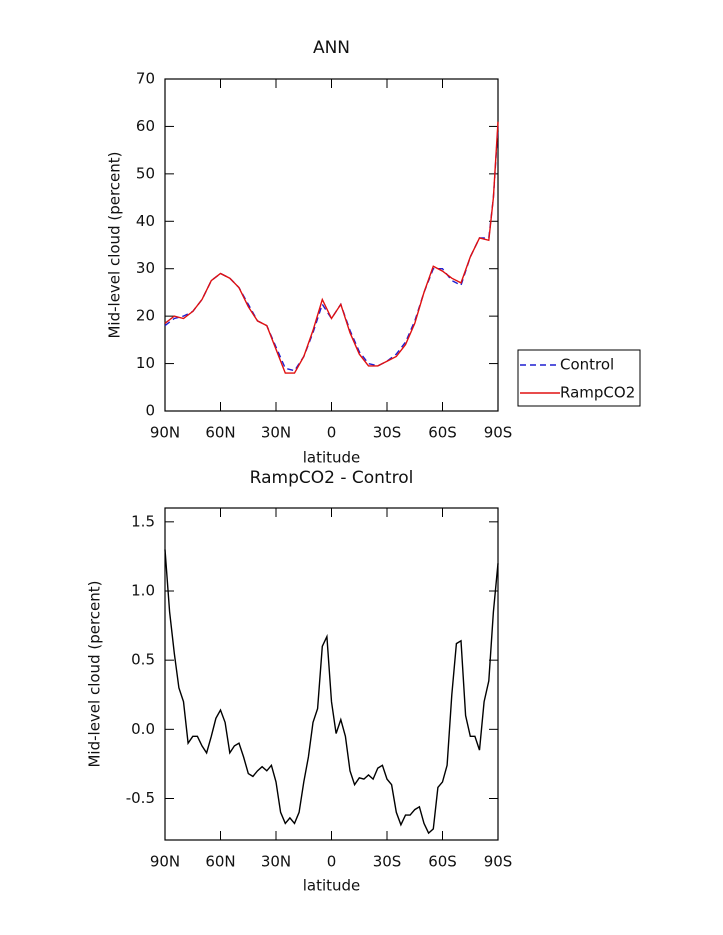  What do you see at coordinates (332, 478) in the screenshot?
I see `chart-title: RampCO2 - Control` at bounding box center [332, 478].